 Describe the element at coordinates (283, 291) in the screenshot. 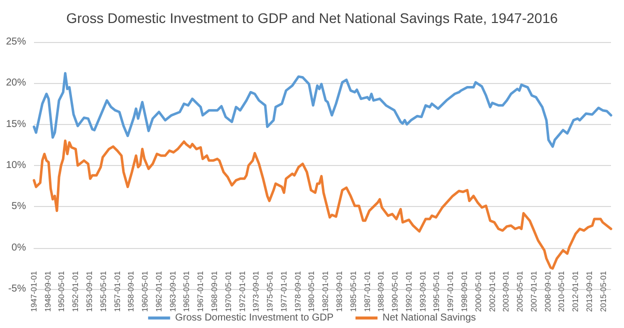

I see `x-tick-label: 1977-01-01` at that location.